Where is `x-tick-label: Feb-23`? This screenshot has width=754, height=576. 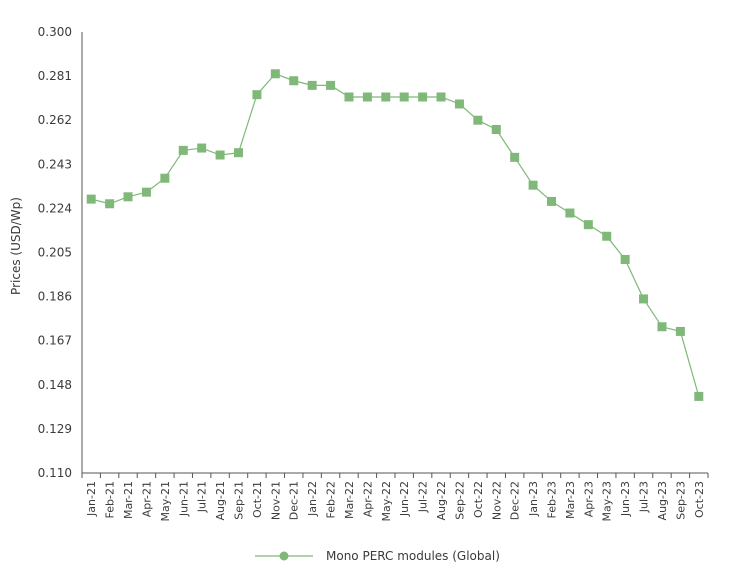 x-tick-label: Feb-23 is located at coordinates (552, 499).